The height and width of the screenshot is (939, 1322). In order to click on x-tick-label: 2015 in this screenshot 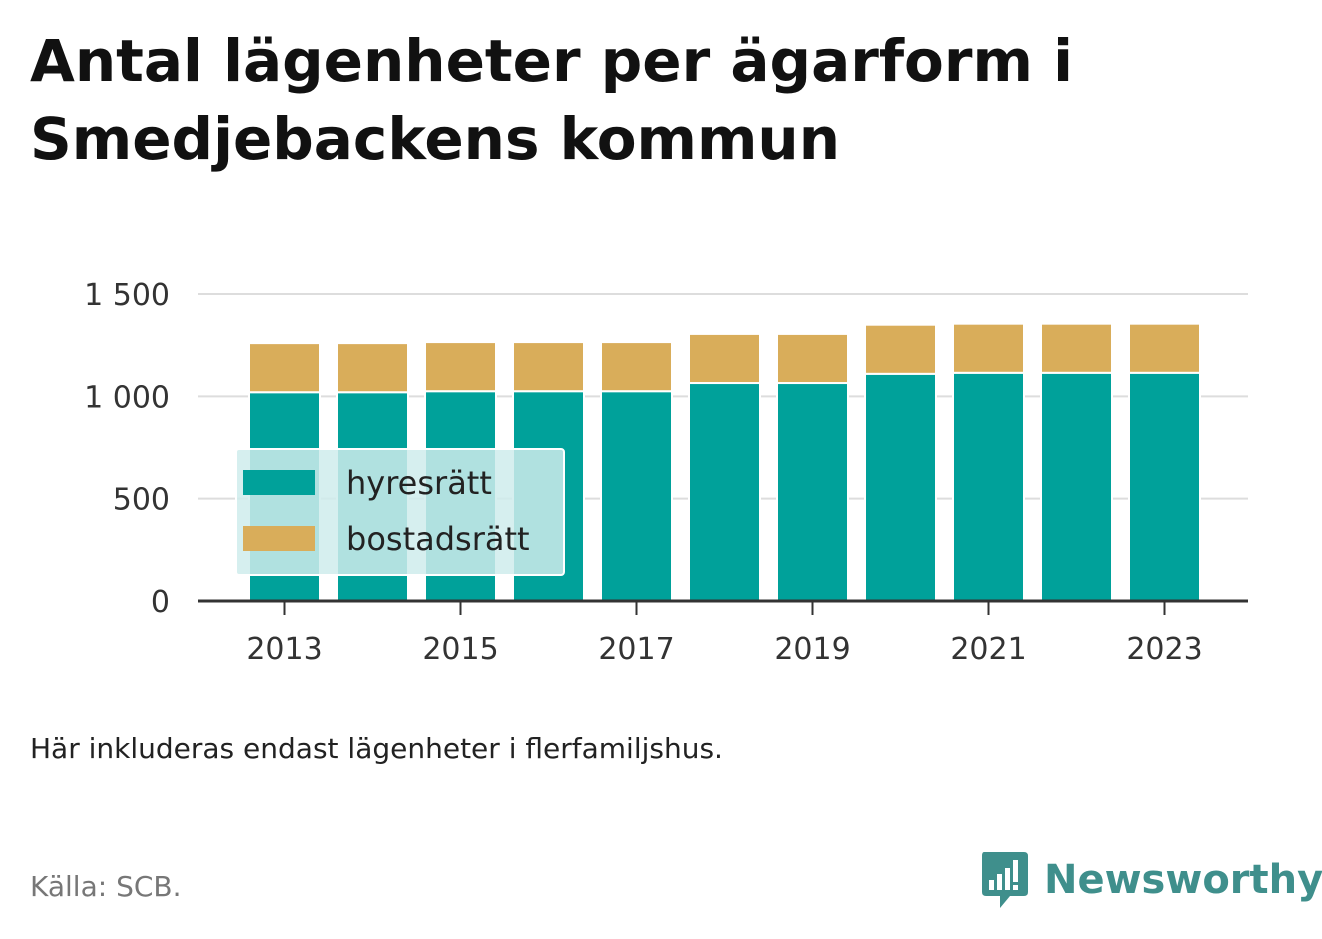, I will do `click(460, 649)`.